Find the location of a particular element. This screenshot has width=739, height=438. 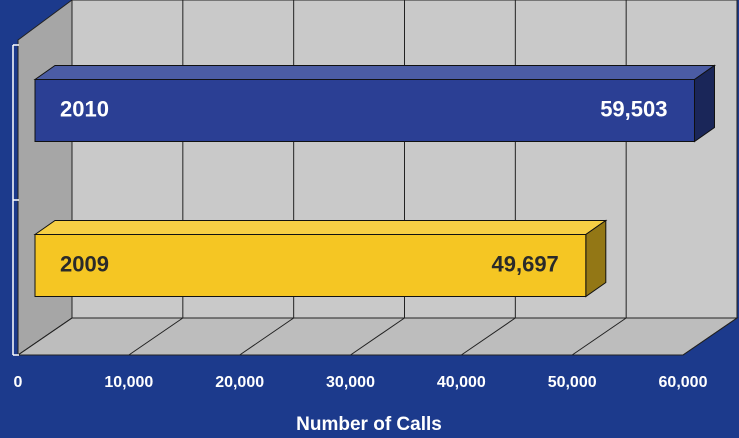

x-tick-label: 0 is located at coordinates (18, 382).